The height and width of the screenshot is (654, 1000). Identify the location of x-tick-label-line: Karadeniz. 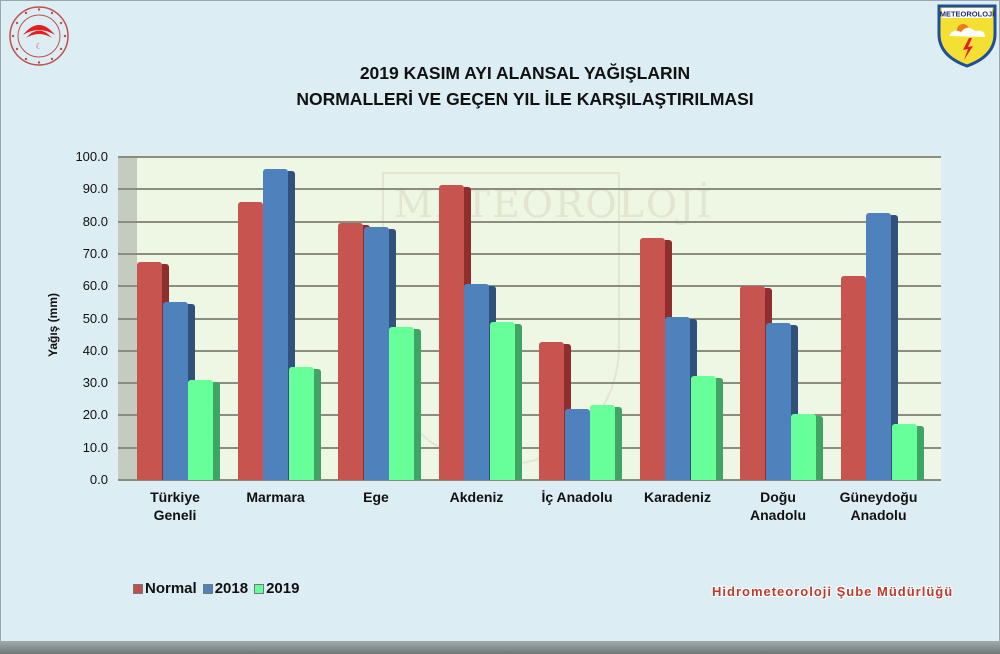
(677, 497).